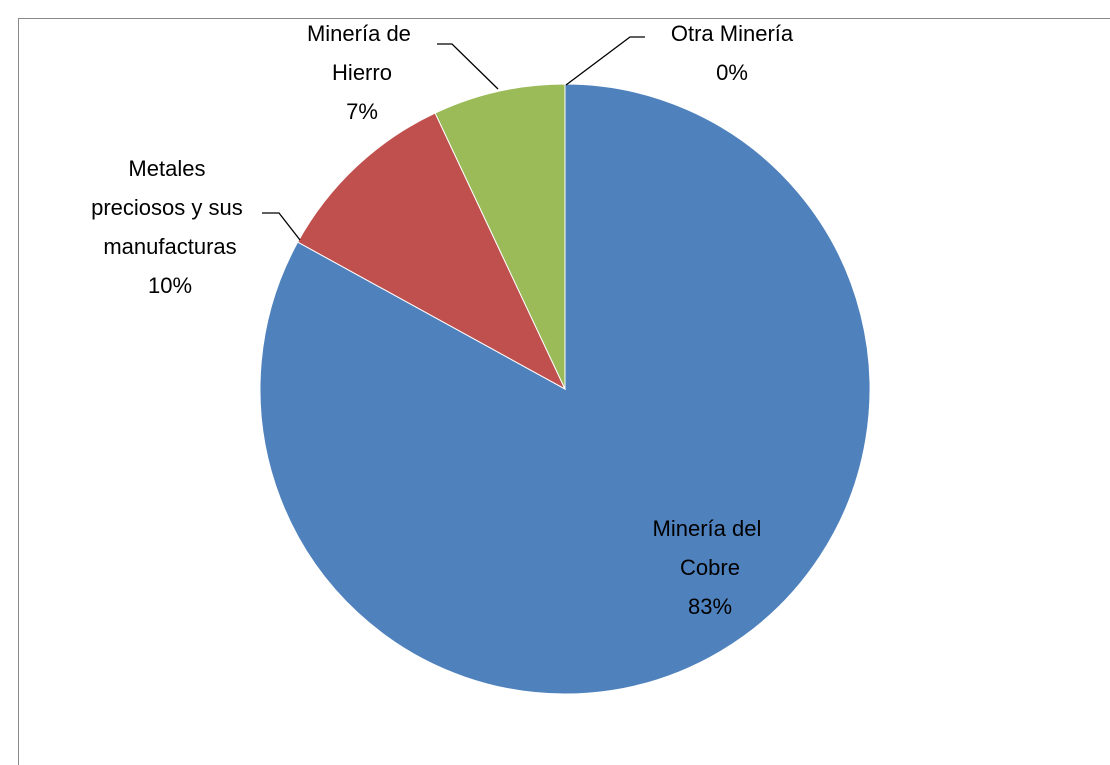 The height and width of the screenshot is (765, 1110). I want to click on slice-value-label: 0%, so click(732, 72).